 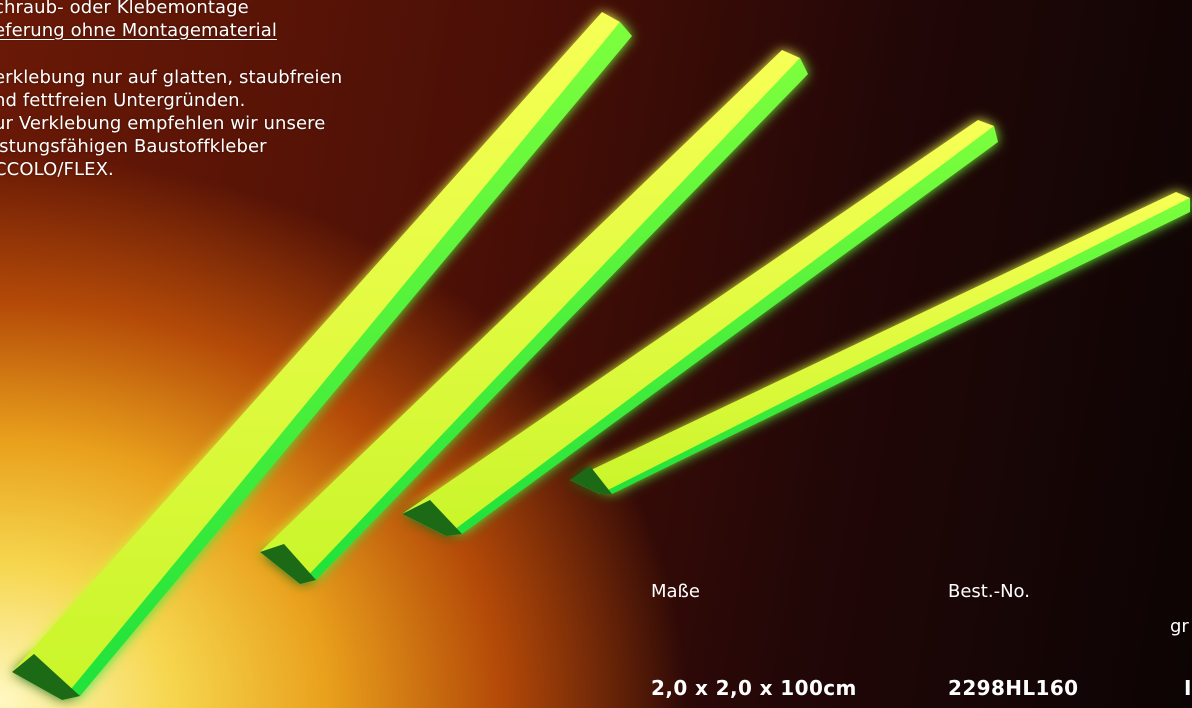 I want to click on spec-value-dimensions: 2,0 x 2,0 x 100cm, so click(x=754, y=688).